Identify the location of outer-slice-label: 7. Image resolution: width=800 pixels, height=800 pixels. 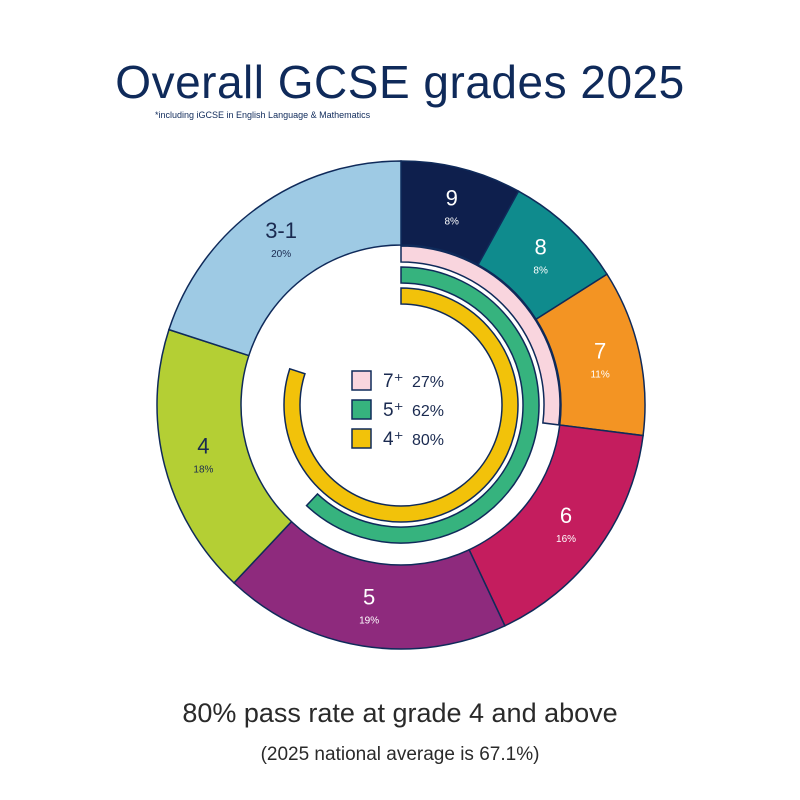
(600, 350).